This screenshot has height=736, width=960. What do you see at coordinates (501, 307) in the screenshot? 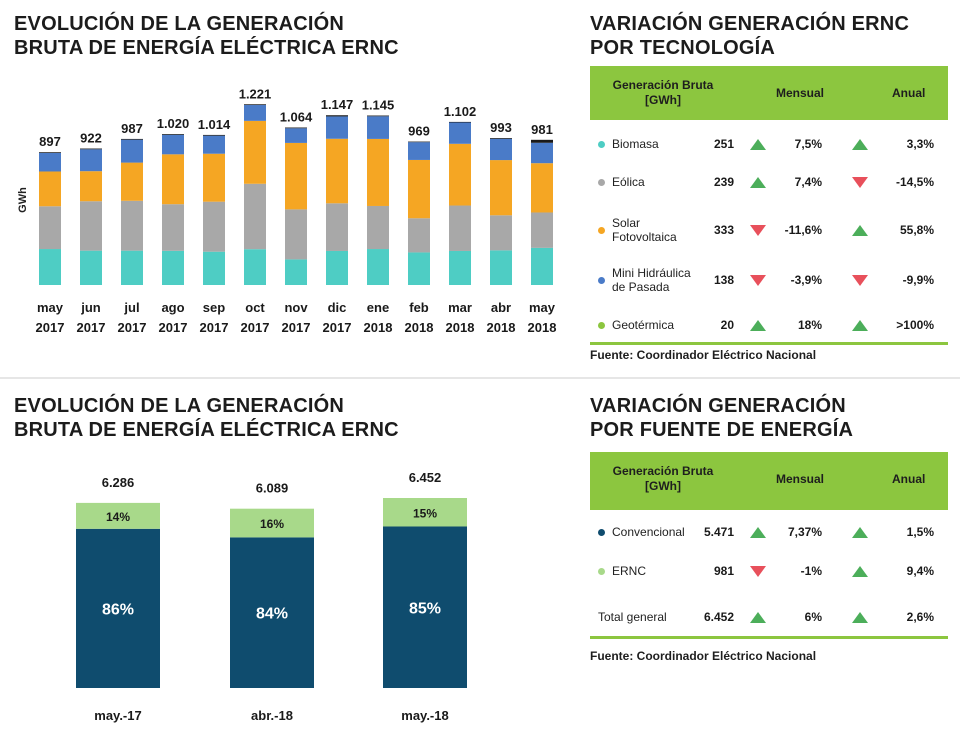
I see `x-tick-month: abr` at bounding box center [501, 307].